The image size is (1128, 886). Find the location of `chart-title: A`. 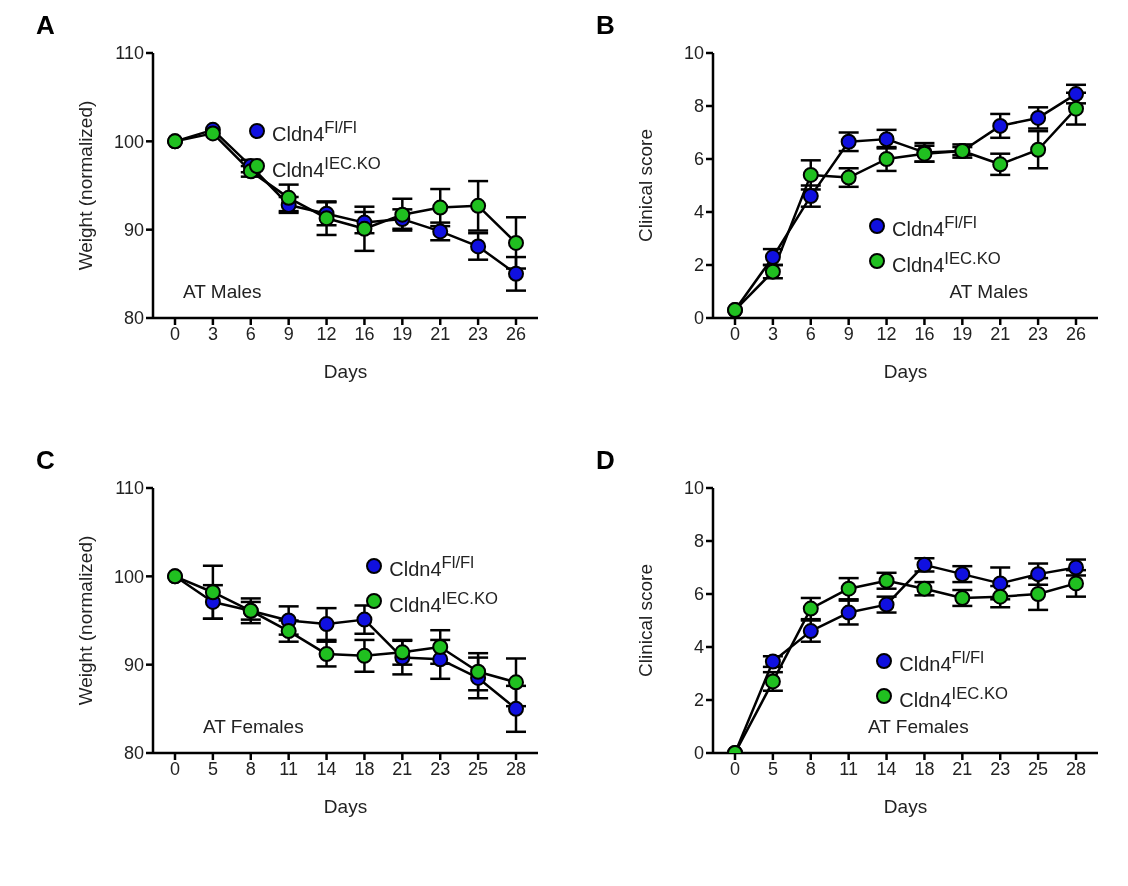

chart-title: A is located at coordinates (45, 25).